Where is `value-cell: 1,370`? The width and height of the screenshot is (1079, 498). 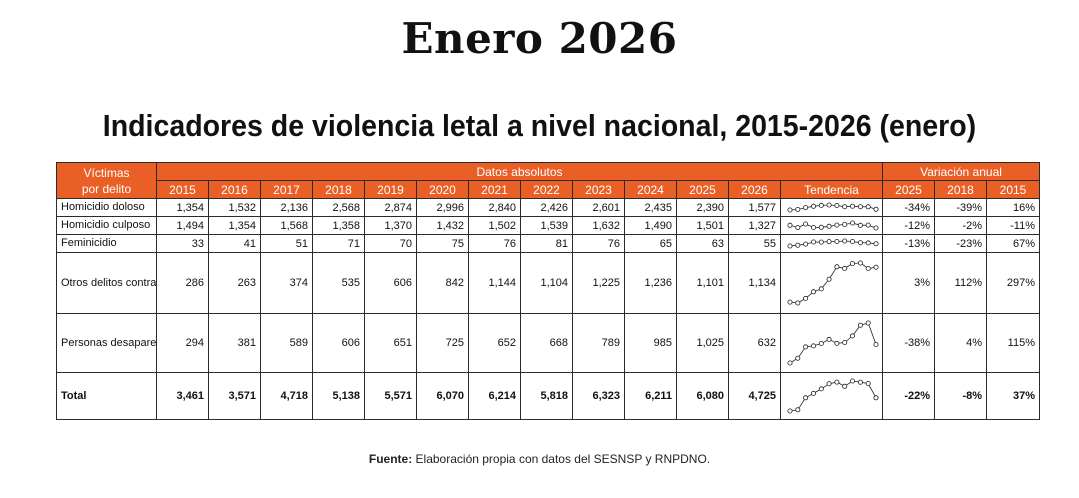 value-cell: 1,370 is located at coordinates (390, 225).